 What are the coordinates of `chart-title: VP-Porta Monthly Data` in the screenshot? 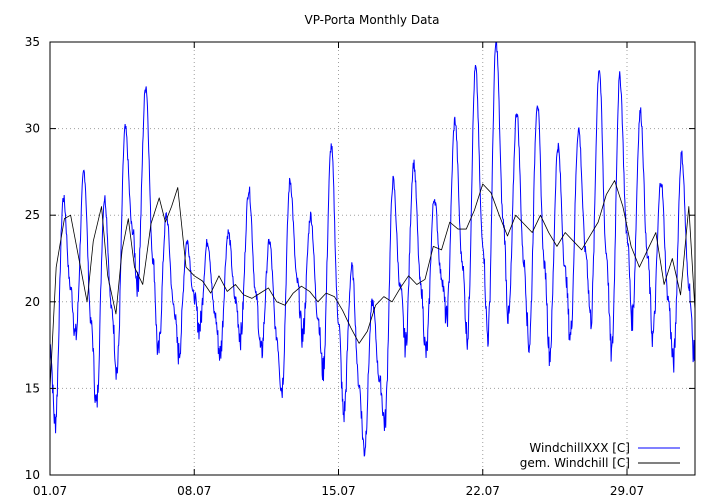 It's located at (372, 20).